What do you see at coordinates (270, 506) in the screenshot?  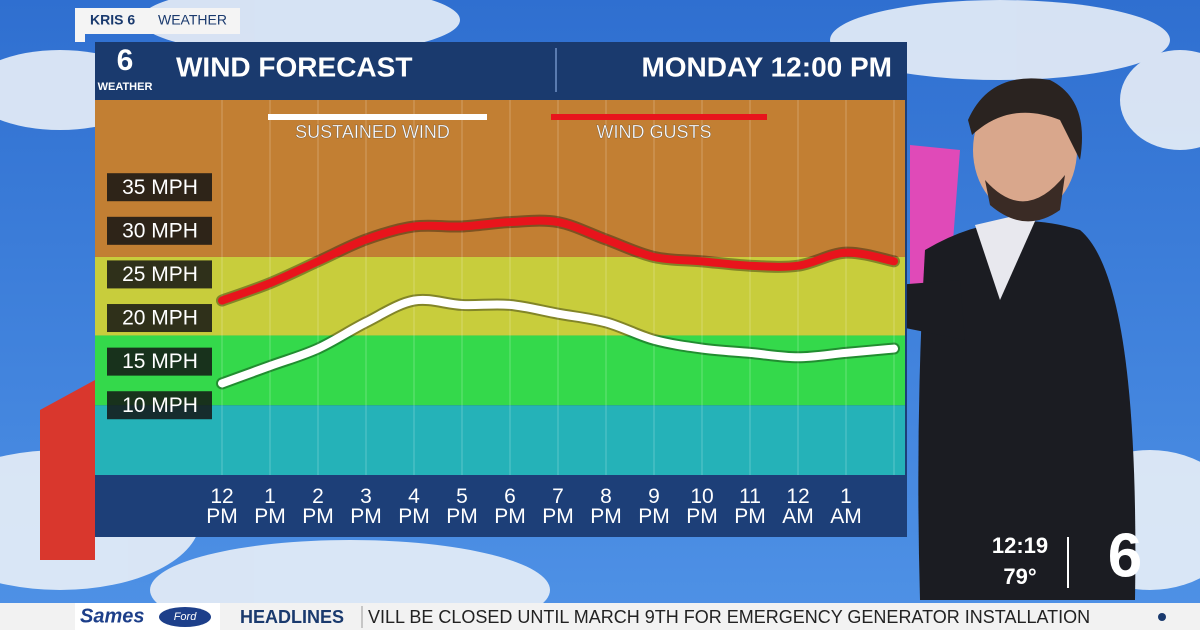 I see `x-tick-label: 1 PM` at bounding box center [270, 506].